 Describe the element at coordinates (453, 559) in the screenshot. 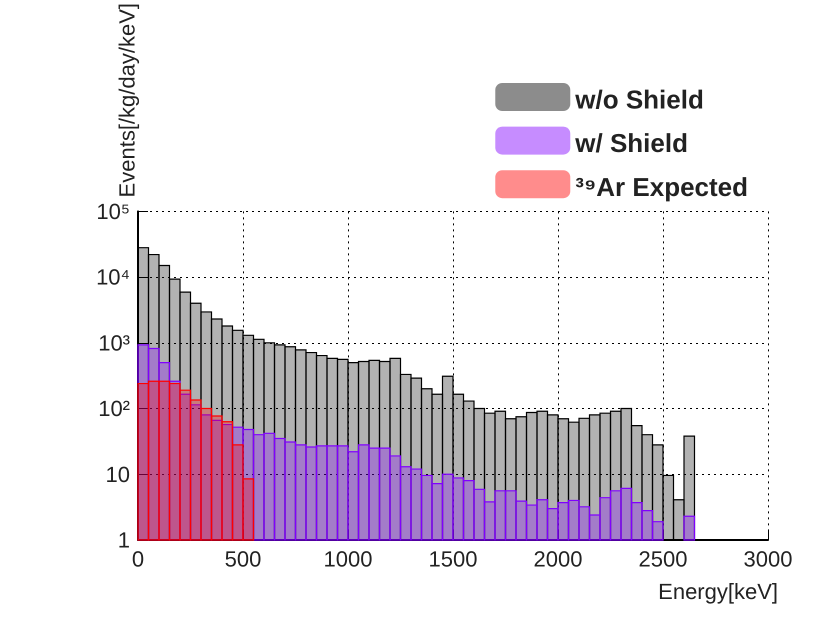

I see `x-tick-label: 1500` at that location.